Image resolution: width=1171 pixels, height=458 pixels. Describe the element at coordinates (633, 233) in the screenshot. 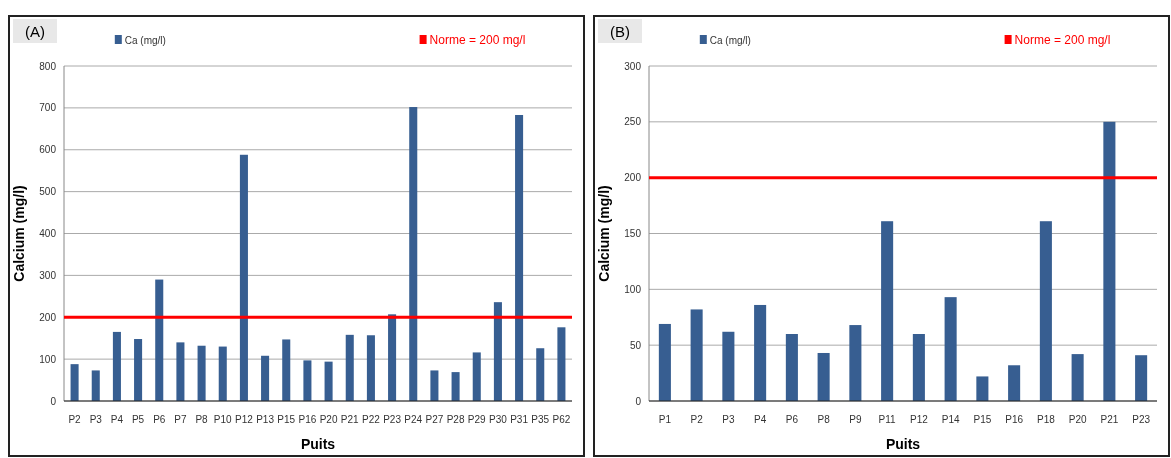

I see `y-tick-label: 150` at that location.